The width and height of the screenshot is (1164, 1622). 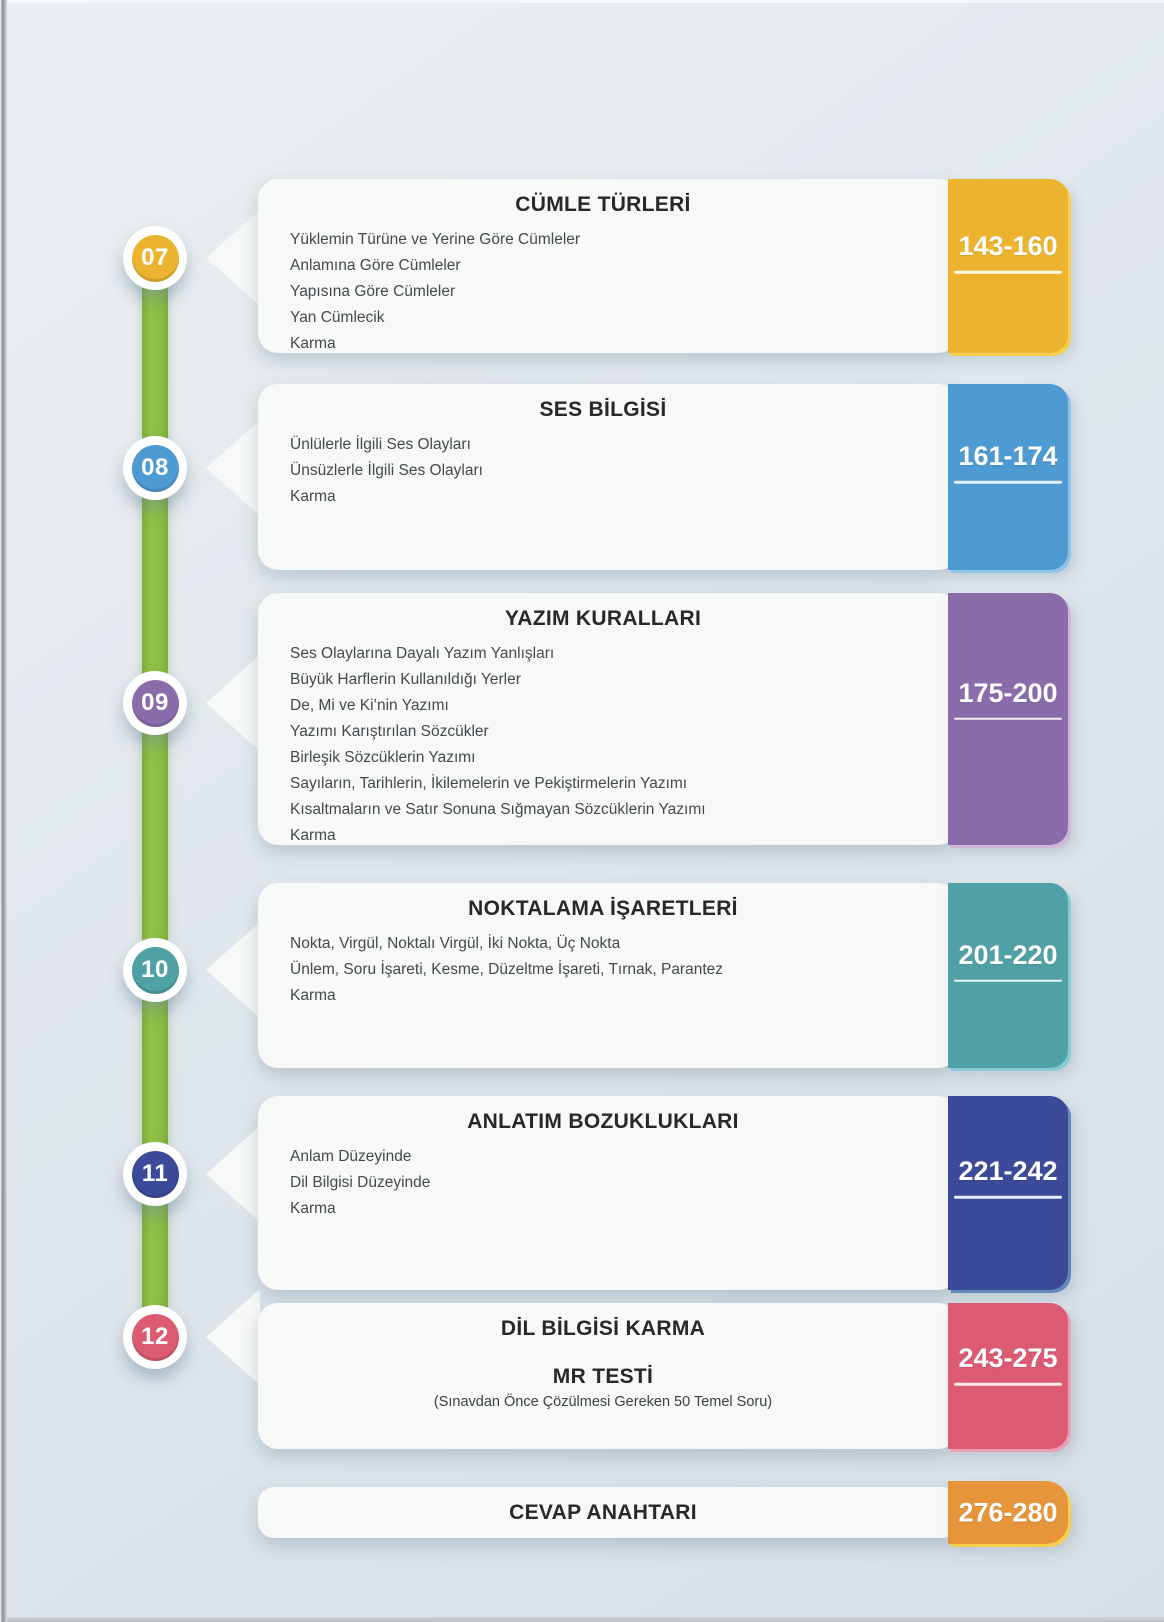 I want to click on page-range: 221-242, so click(x=1008, y=1171).